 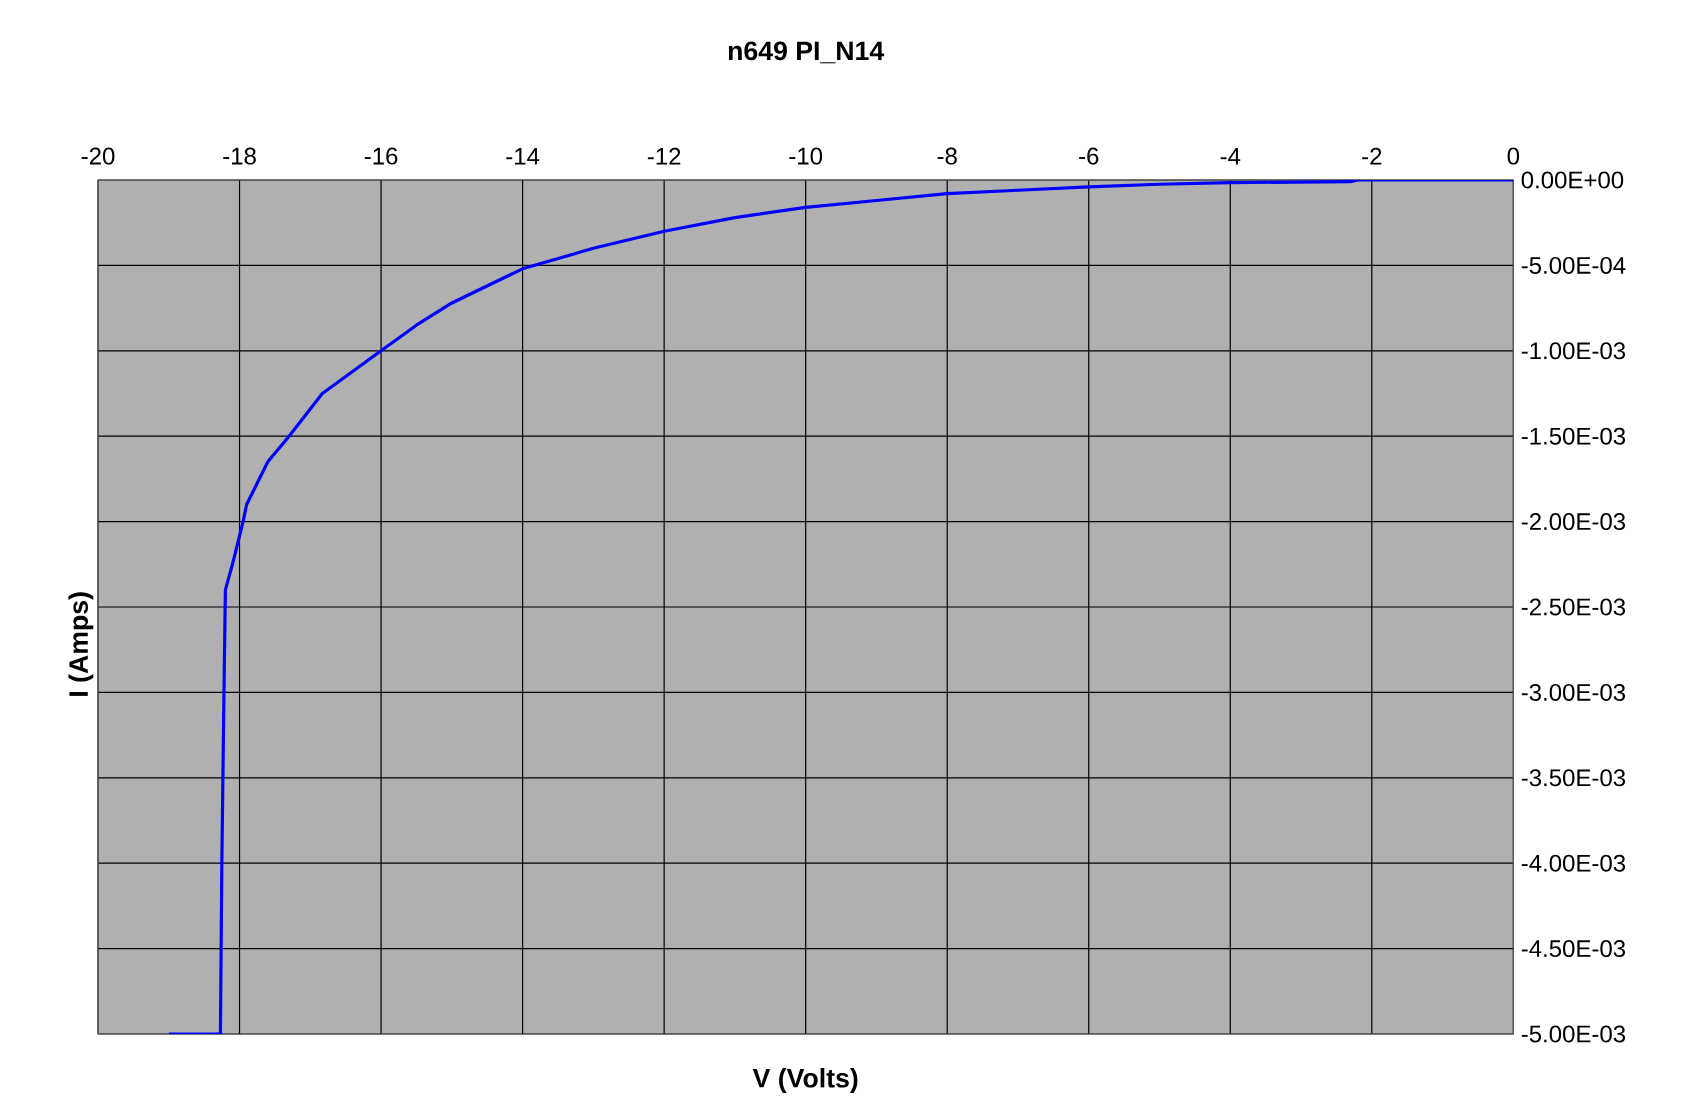 I want to click on y-tick-label: -3.00E-03, so click(x=1573, y=692).